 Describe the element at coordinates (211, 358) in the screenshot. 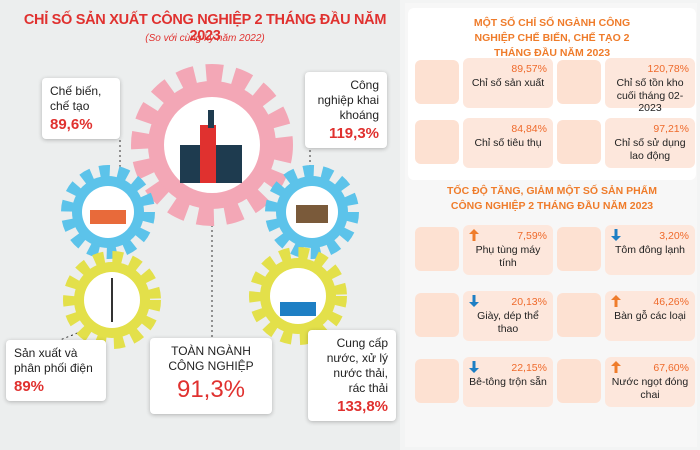

I see `sector-label: TOÀN NGÀNH CÔNG NGHIỆP` at that location.